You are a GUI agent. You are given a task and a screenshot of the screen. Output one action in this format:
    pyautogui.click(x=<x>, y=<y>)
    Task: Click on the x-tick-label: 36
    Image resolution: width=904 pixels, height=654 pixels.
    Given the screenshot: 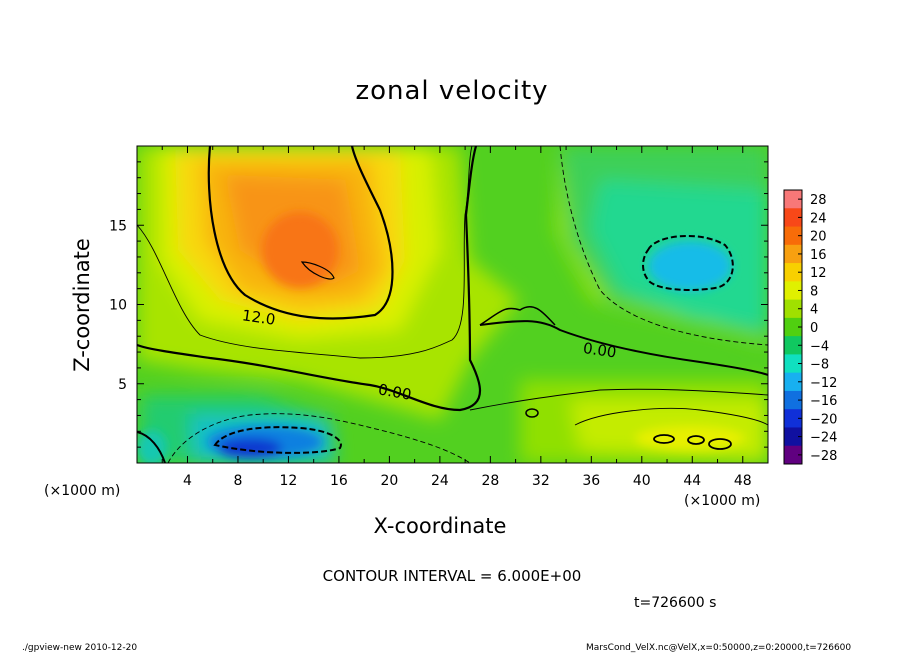 What is the action you would take?
    pyautogui.click(x=591, y=481)
    